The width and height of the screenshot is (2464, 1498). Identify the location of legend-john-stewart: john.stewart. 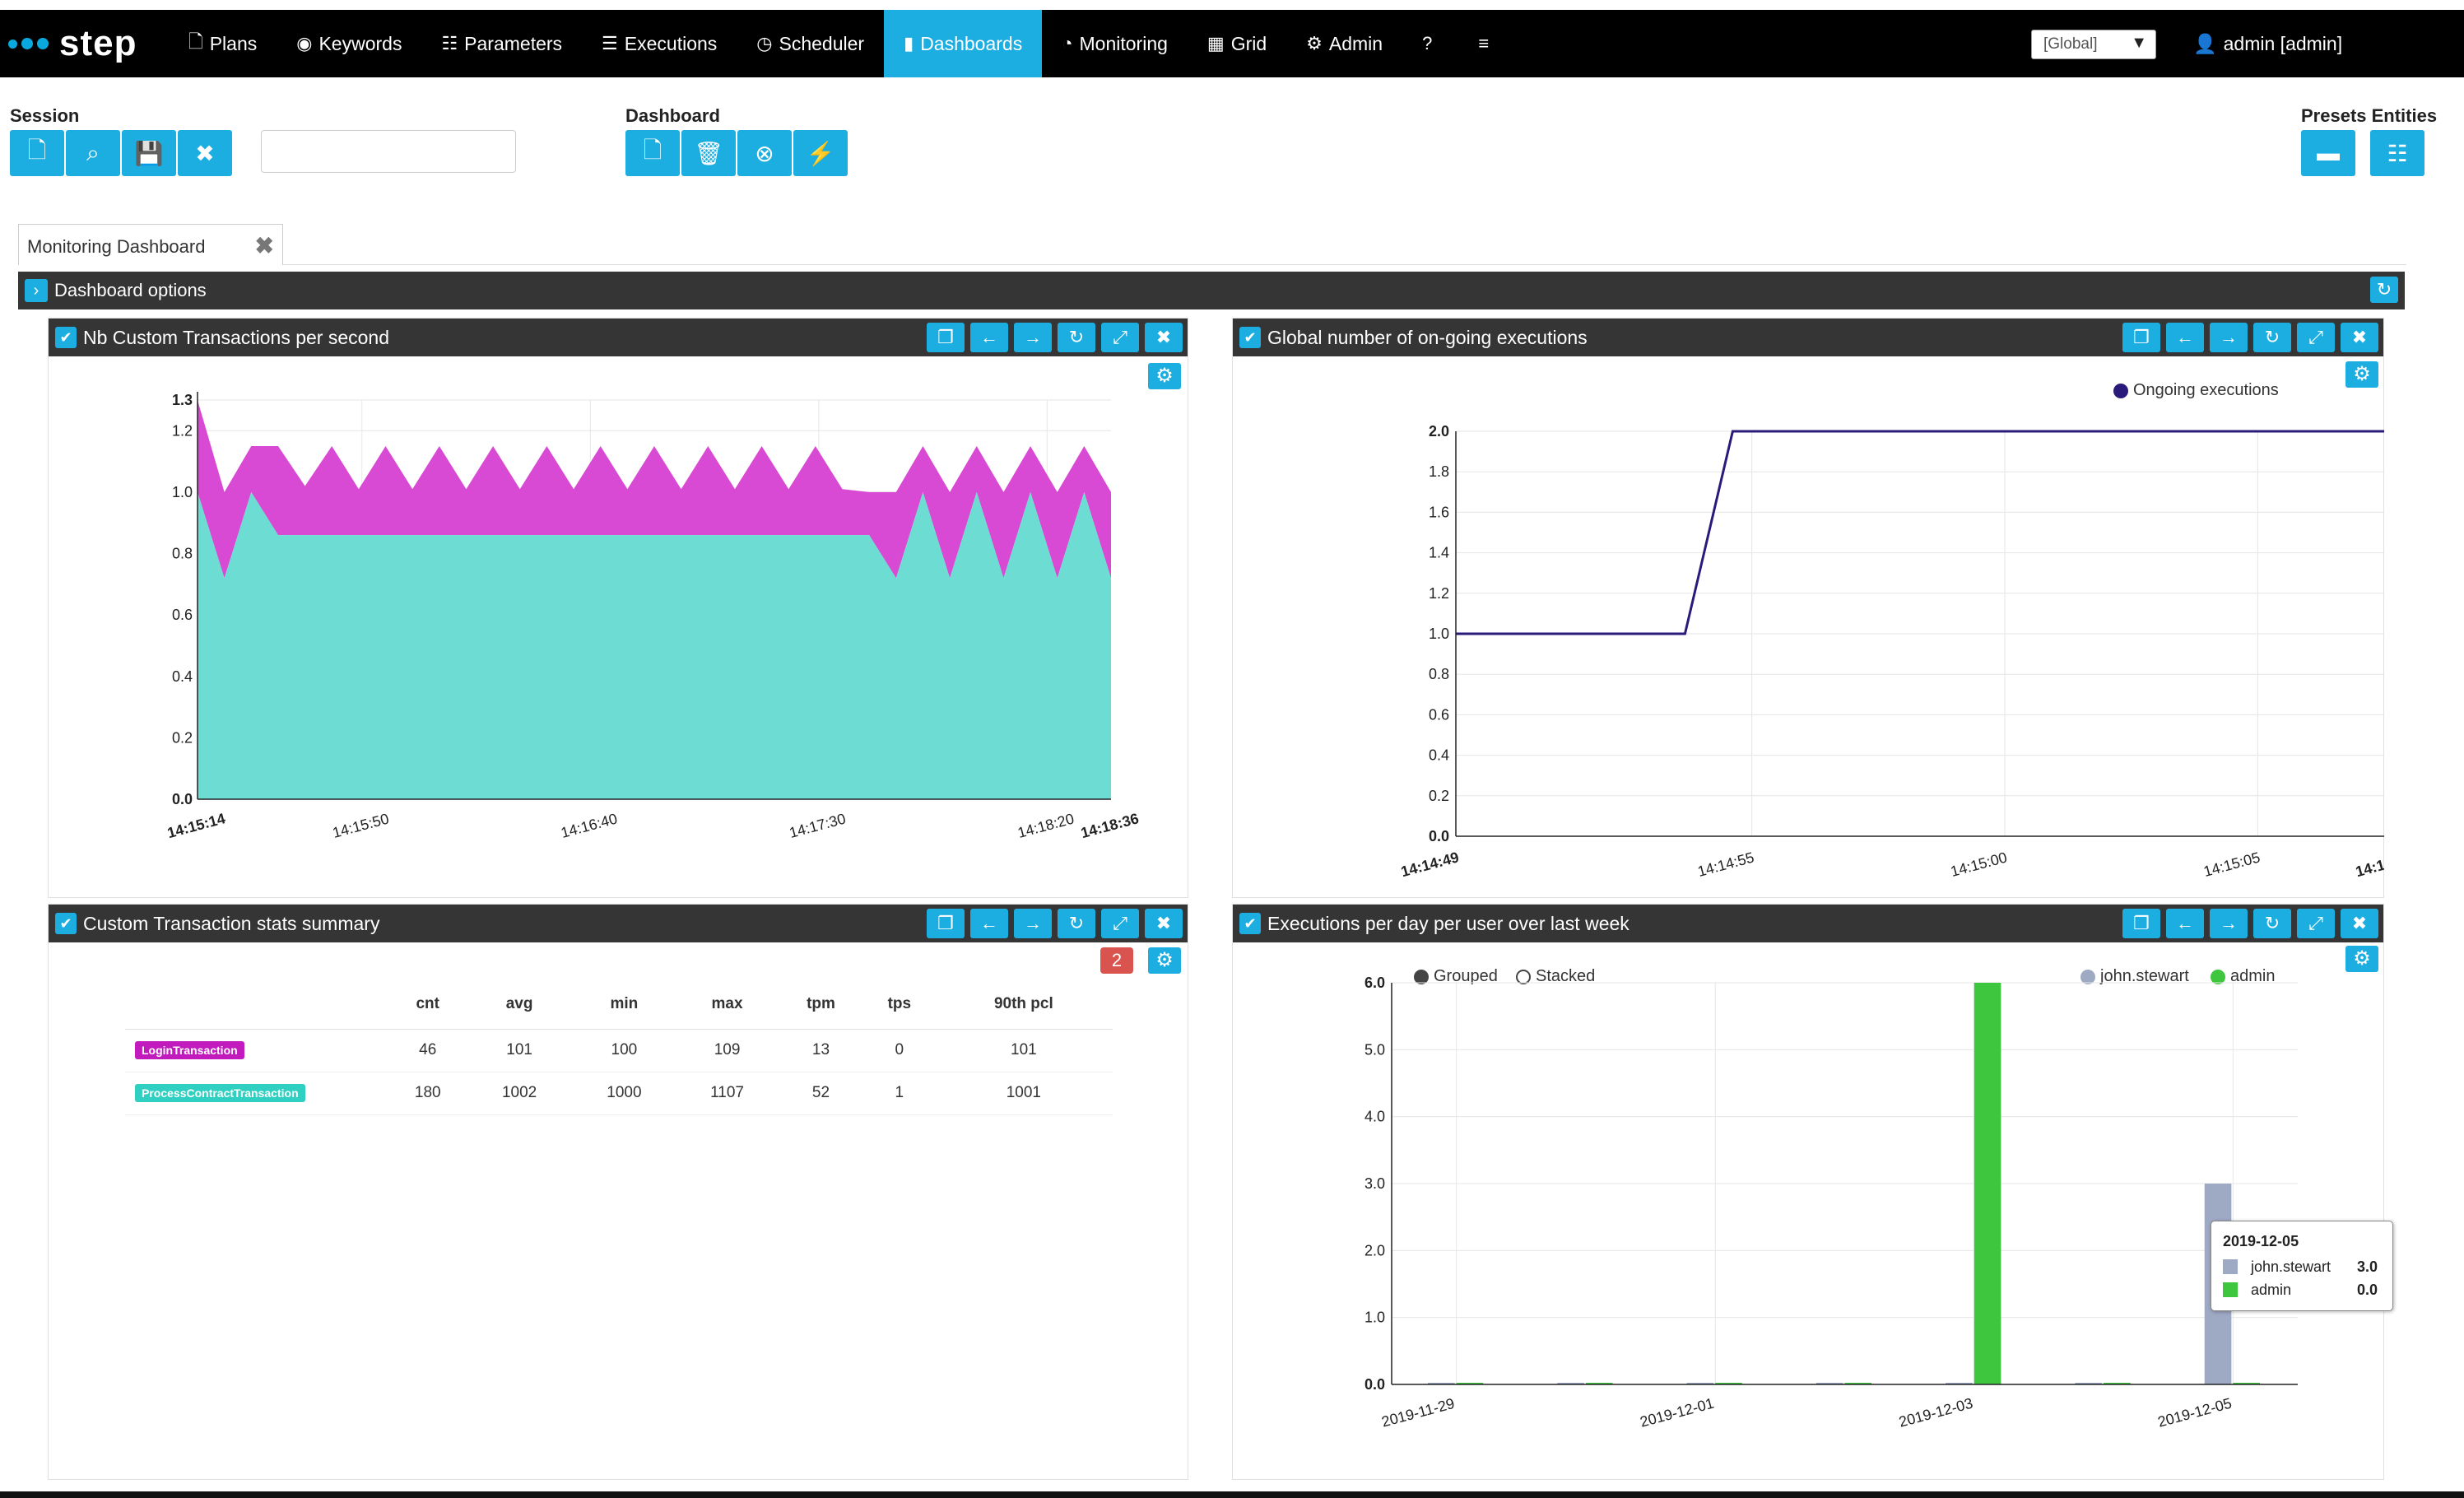
(2134, 976).